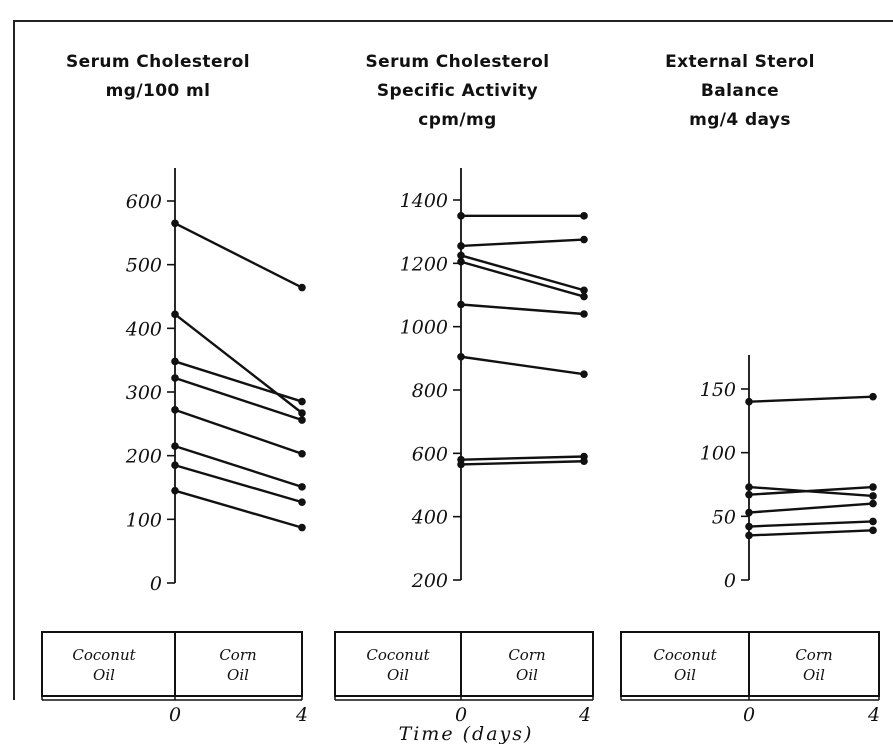 The width and height of the screenshot is (893, 744). What do you see at coordinates (750, 706) in the screenshot?
I see `panel-3-time-axis: 0 4` at bounding box center [750, 706].